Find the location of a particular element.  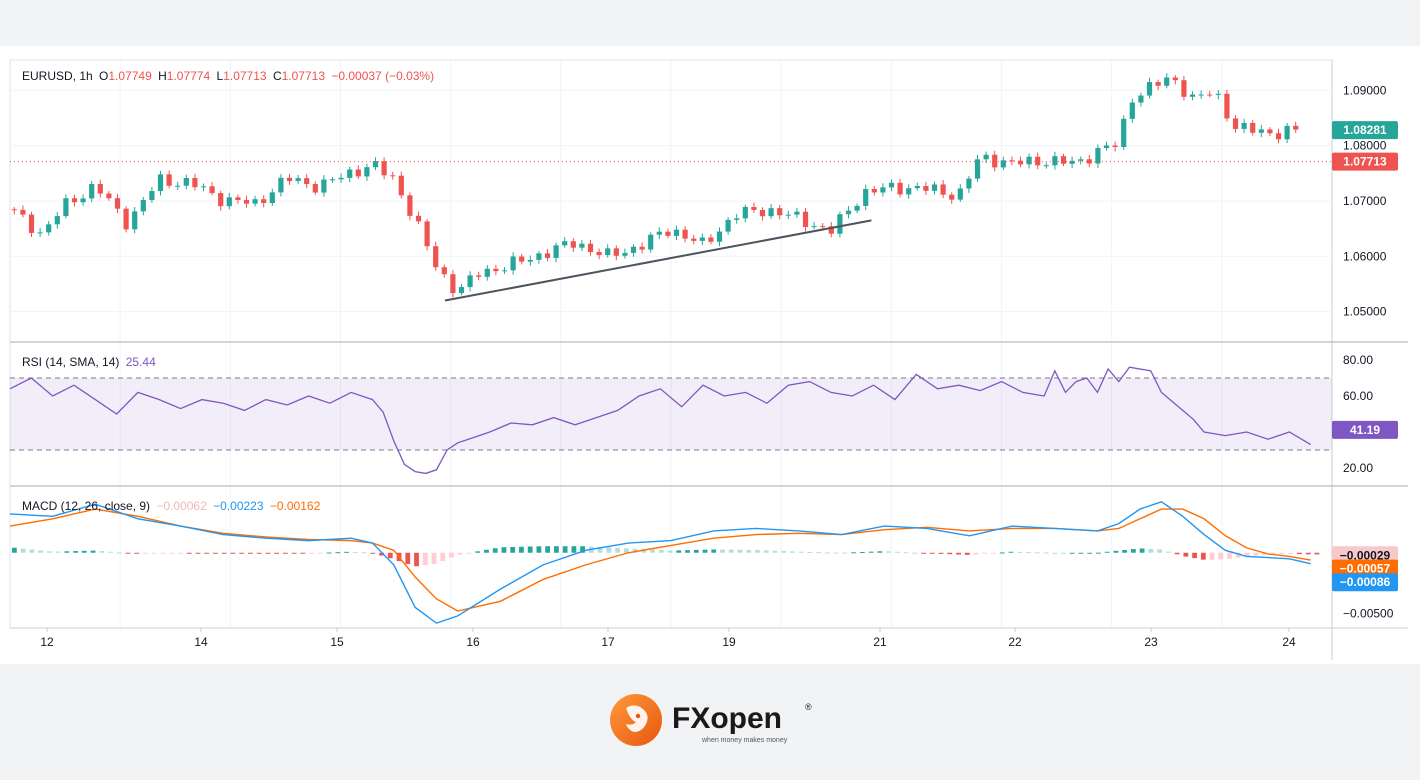

macd-line is located at coordinates (660, 562).